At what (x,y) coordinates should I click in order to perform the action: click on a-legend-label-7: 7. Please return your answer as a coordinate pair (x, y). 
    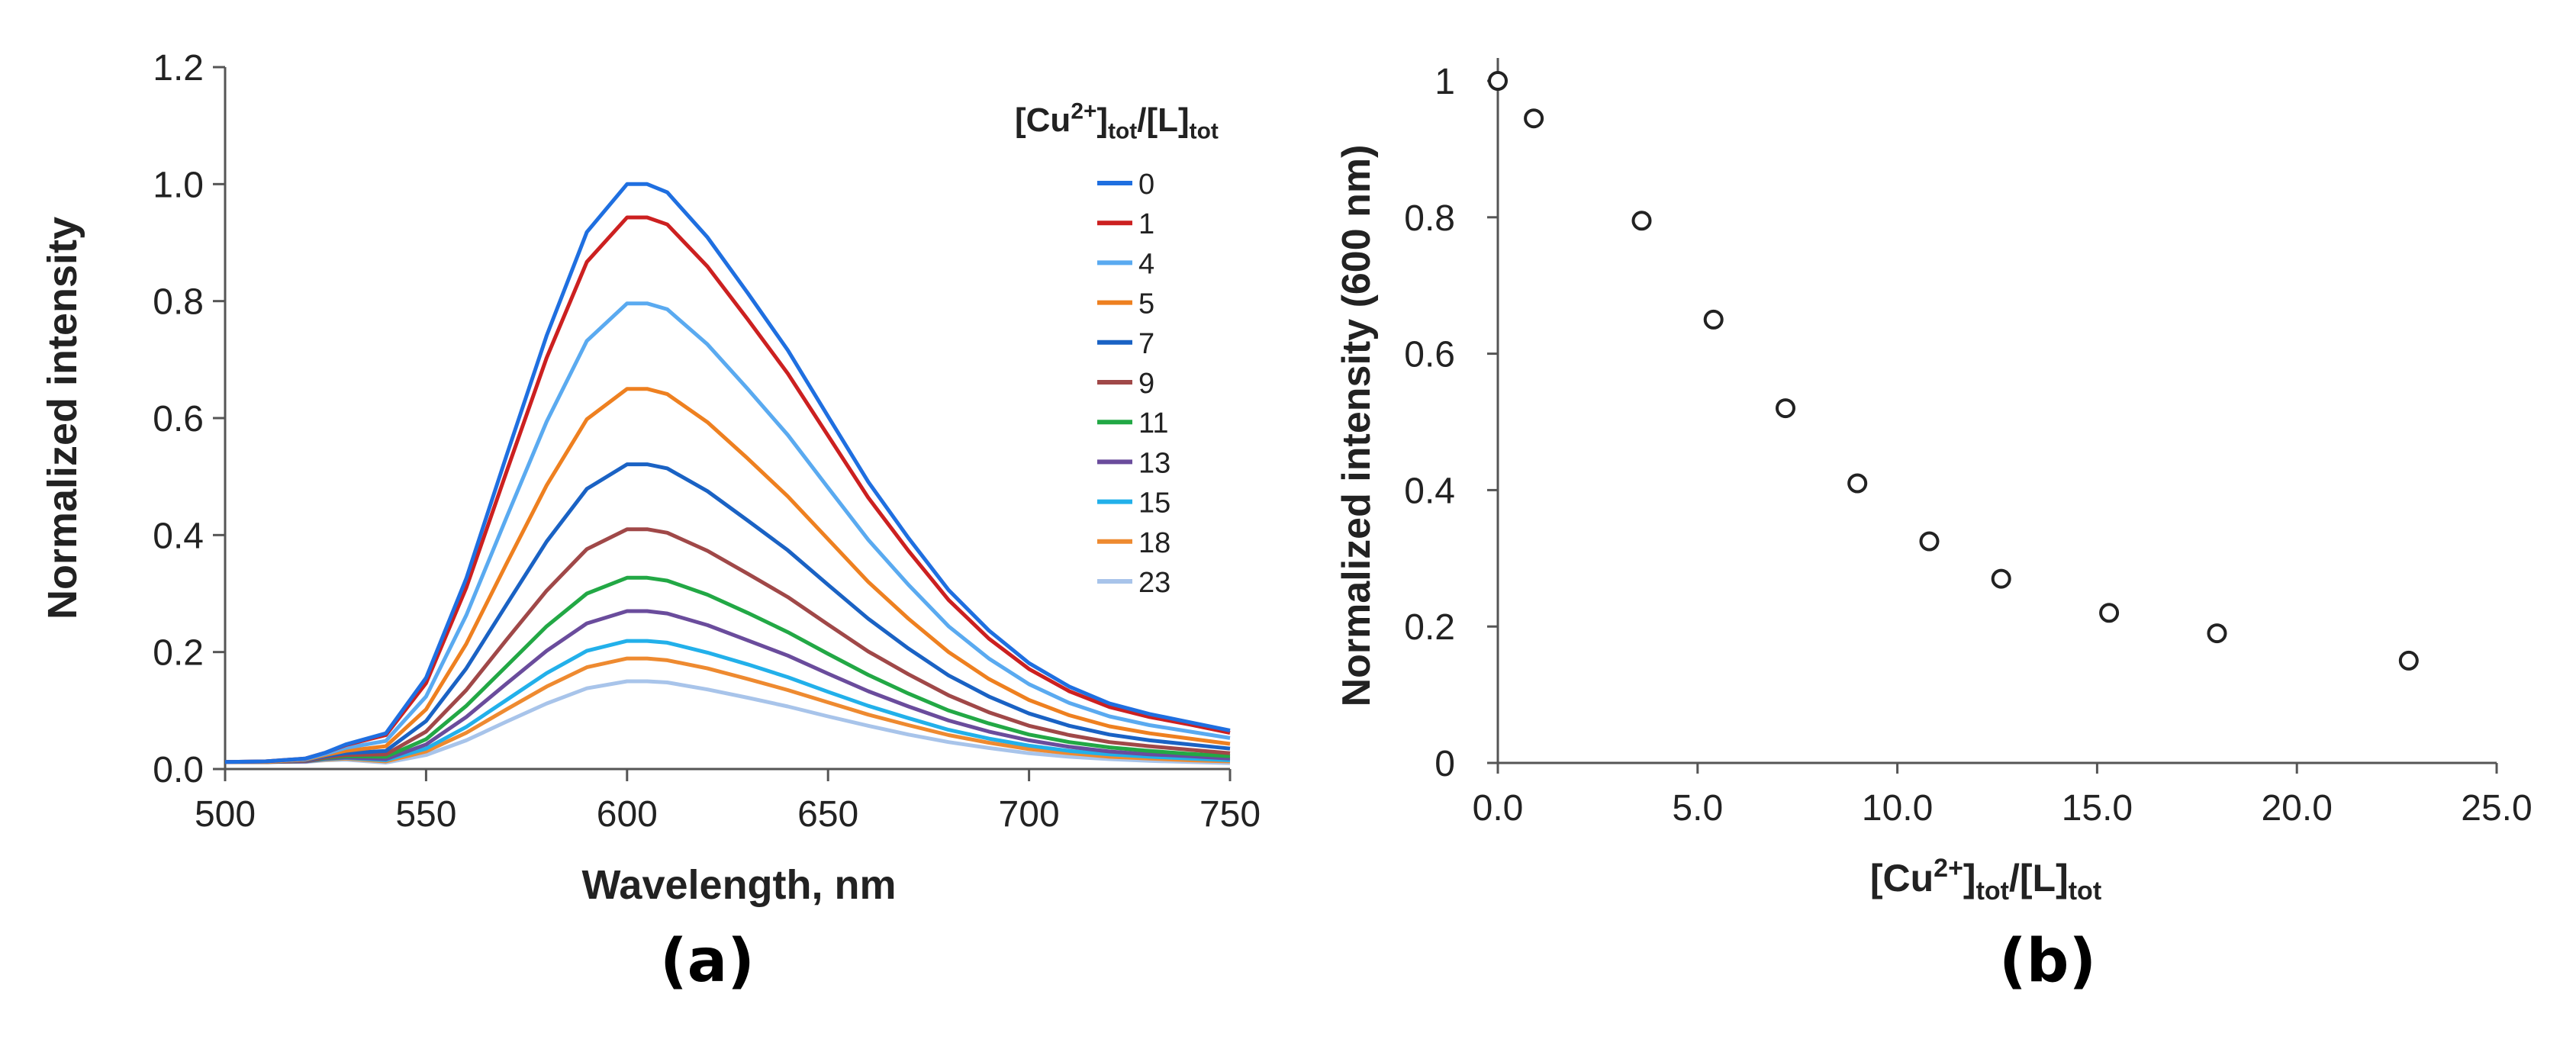
    Looking at the image, I should click on (1146, 344).